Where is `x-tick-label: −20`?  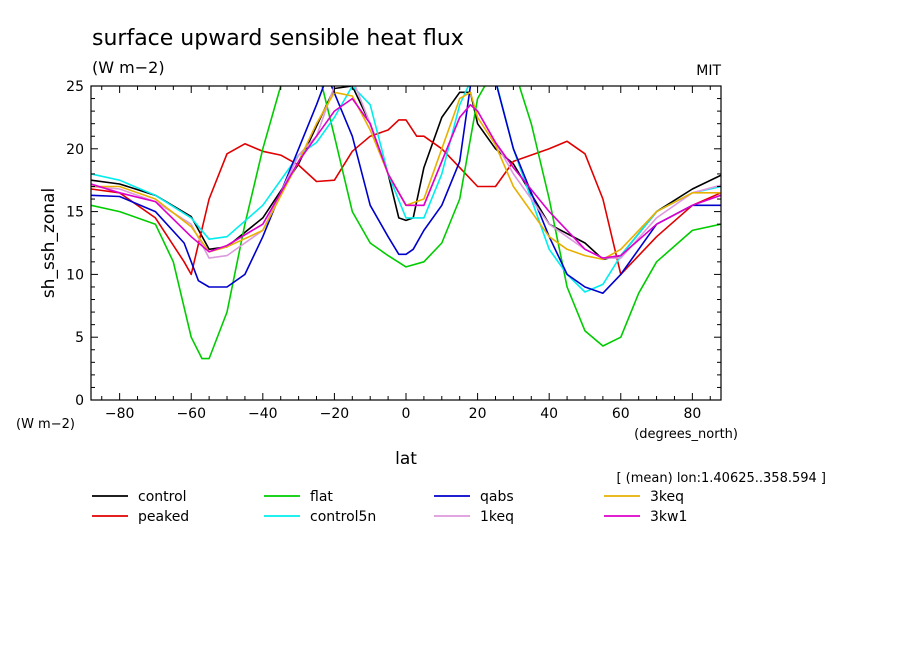 x-tick-label: −20 is located at coordinates (335, 414).